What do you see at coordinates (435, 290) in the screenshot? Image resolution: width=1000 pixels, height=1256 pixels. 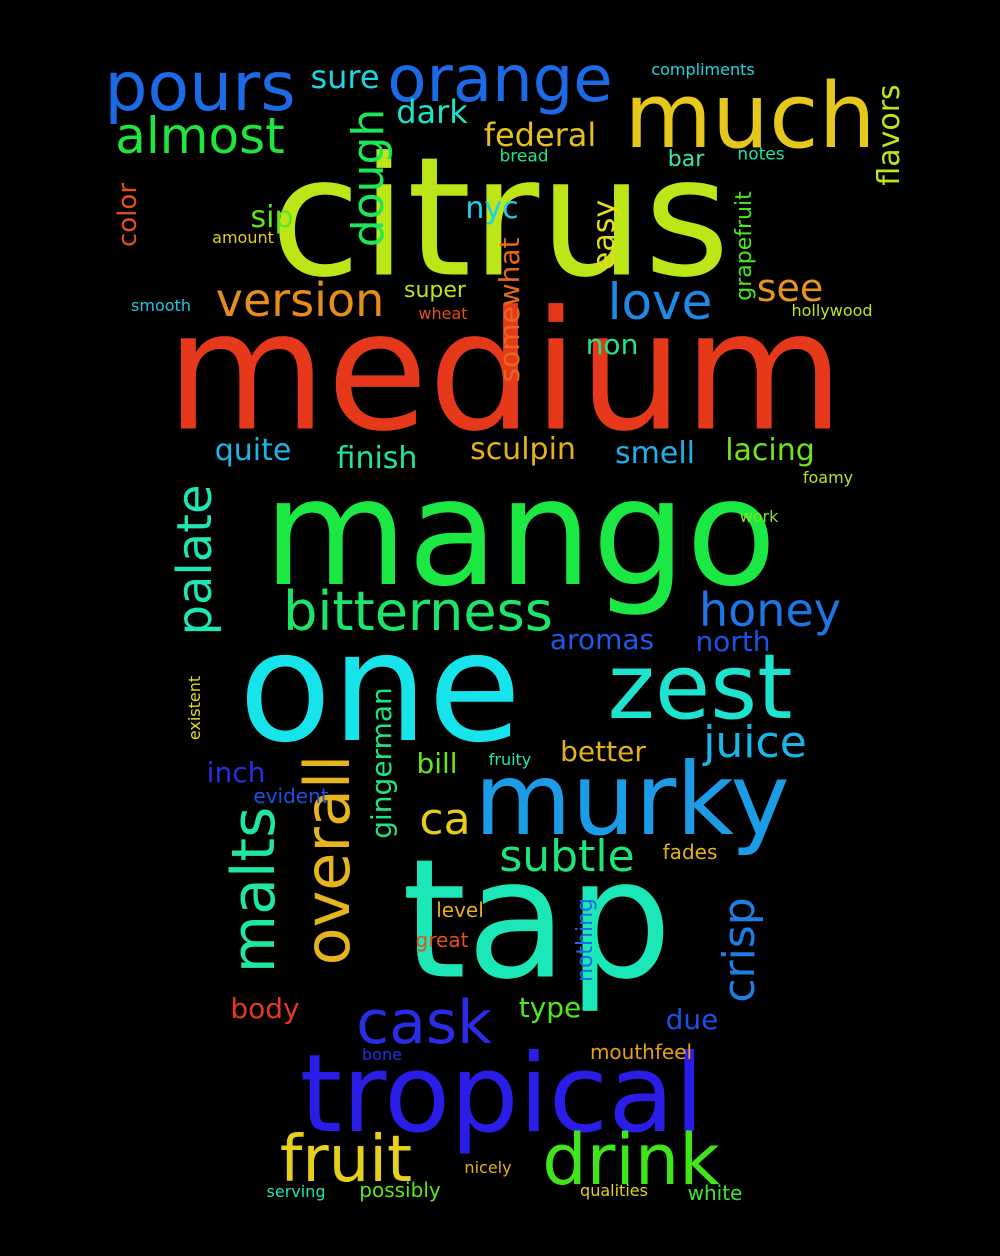 I see `word-super: super` at bounding box center [435, 290].